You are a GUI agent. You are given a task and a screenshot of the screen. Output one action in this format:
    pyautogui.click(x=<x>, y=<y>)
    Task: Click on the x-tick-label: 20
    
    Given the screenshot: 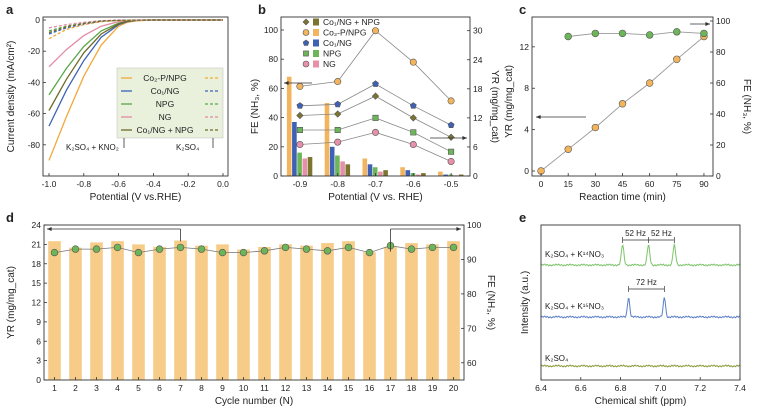 What is the action you would take?
    pyautogui.click(x=454, y=388)
    